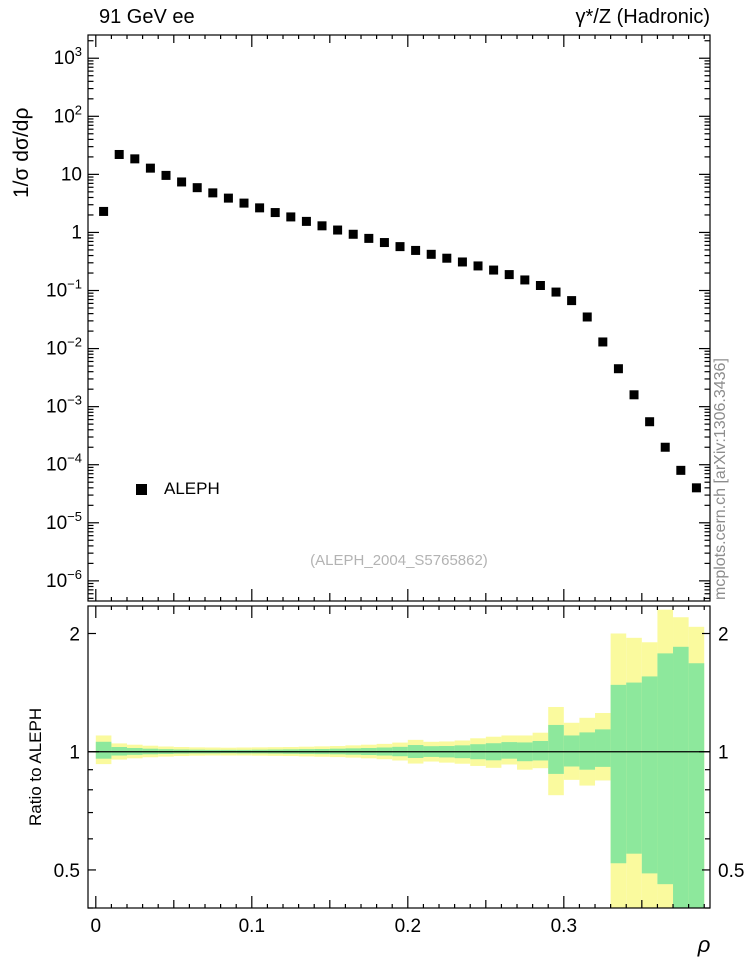 This screenshot has width=746, height=972. Describe the element at coordinates (76, 232) in the screenshot. I see `main-y-tick-label: 1` at that location.